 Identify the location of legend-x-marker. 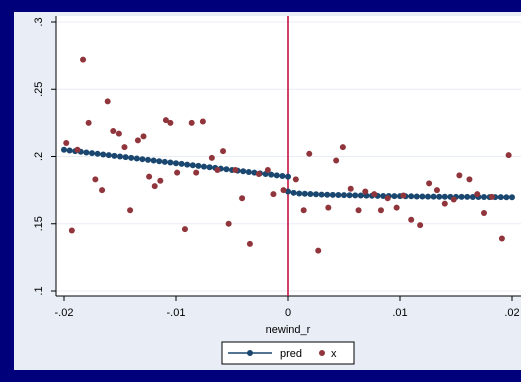
(322, 353).